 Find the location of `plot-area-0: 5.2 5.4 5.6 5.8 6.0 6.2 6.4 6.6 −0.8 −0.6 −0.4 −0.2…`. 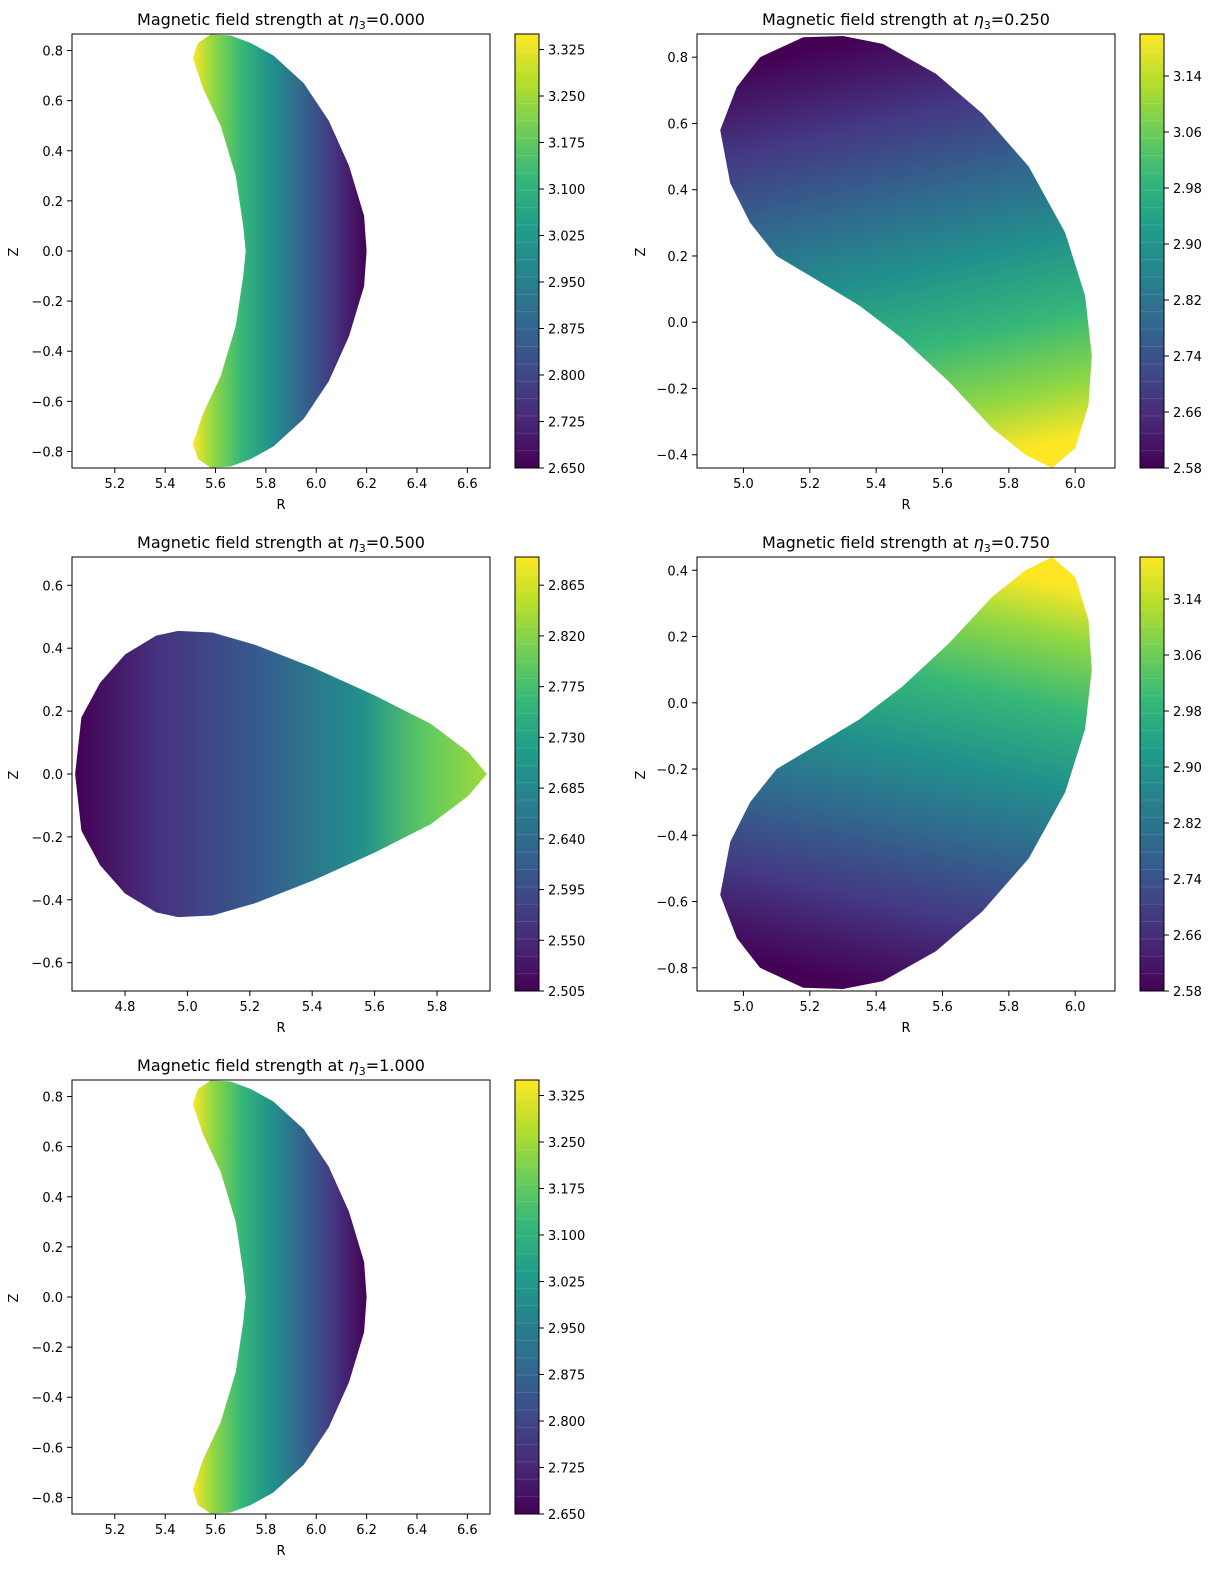

plot-area-0: 5.2 5.4 5.6 5.8 6.0 6.2 6.4 6.6 −0.8 −0.6 −0.4 −0.2… is located at coordinates (261, 262).